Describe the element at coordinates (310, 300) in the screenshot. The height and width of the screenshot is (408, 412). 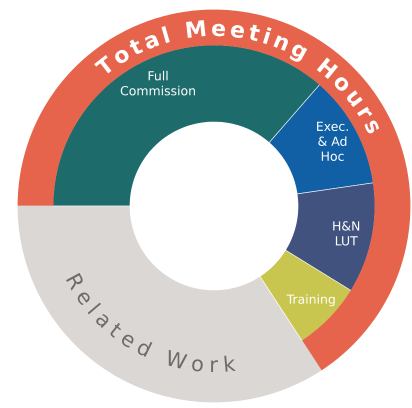
I see `slice-label: Training` at that location.